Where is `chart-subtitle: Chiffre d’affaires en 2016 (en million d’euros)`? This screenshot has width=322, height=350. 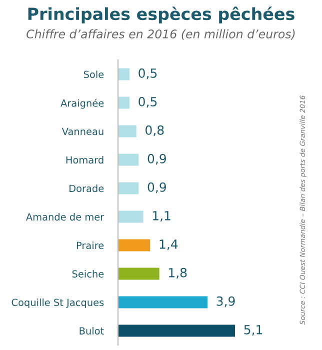 chart-subtitle: Chiffre d’affaires en 2016 (en million d’euros) is located at coordinates (160, 34).